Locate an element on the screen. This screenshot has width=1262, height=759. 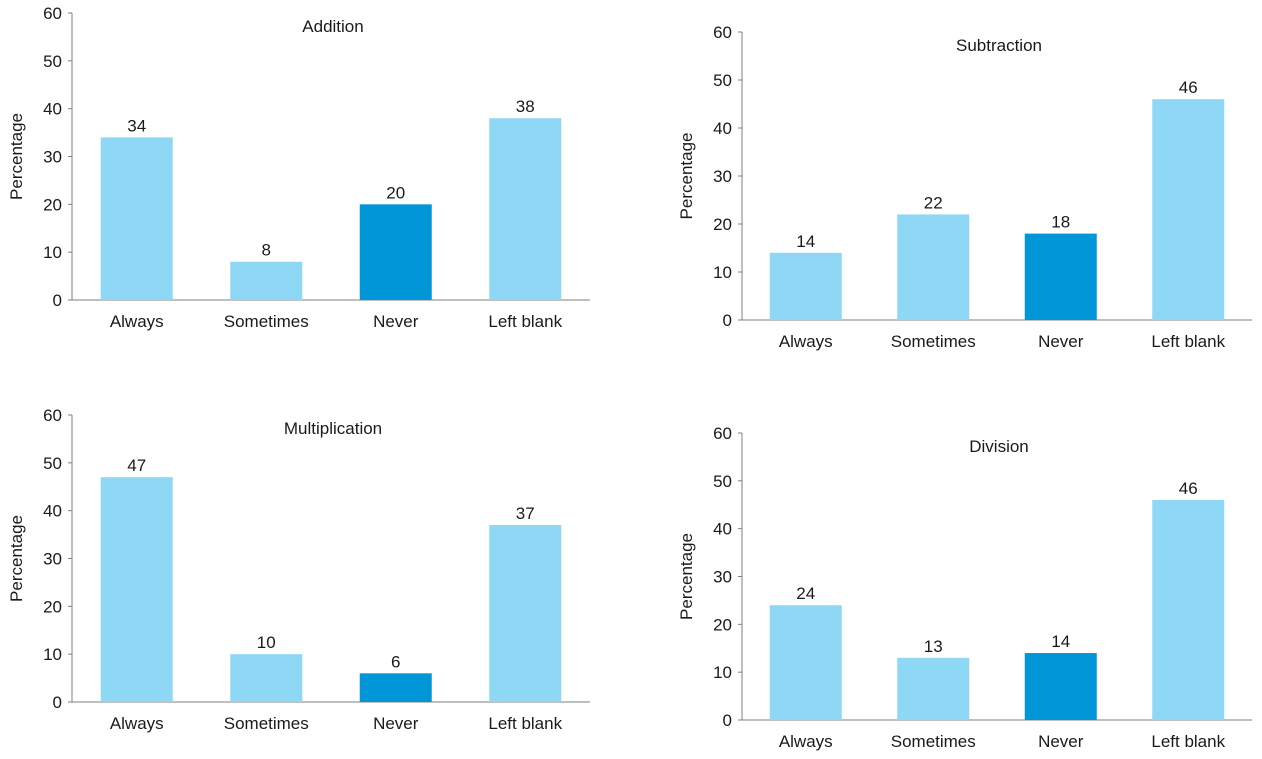
chart-0-y-tick-label: 10 is located at coordinates (52, 252).